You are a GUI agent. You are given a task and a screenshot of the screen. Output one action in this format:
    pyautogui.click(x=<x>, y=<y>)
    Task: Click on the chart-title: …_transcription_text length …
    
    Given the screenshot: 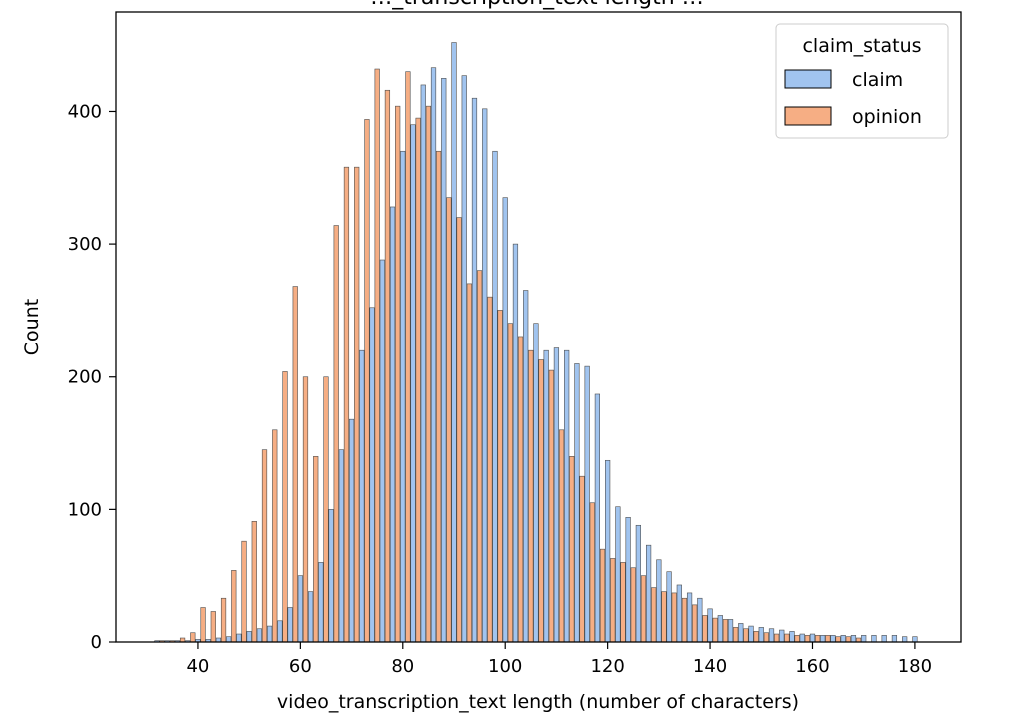 What is the action you would take?
    pyautogui.click(x=536, y=5)
    